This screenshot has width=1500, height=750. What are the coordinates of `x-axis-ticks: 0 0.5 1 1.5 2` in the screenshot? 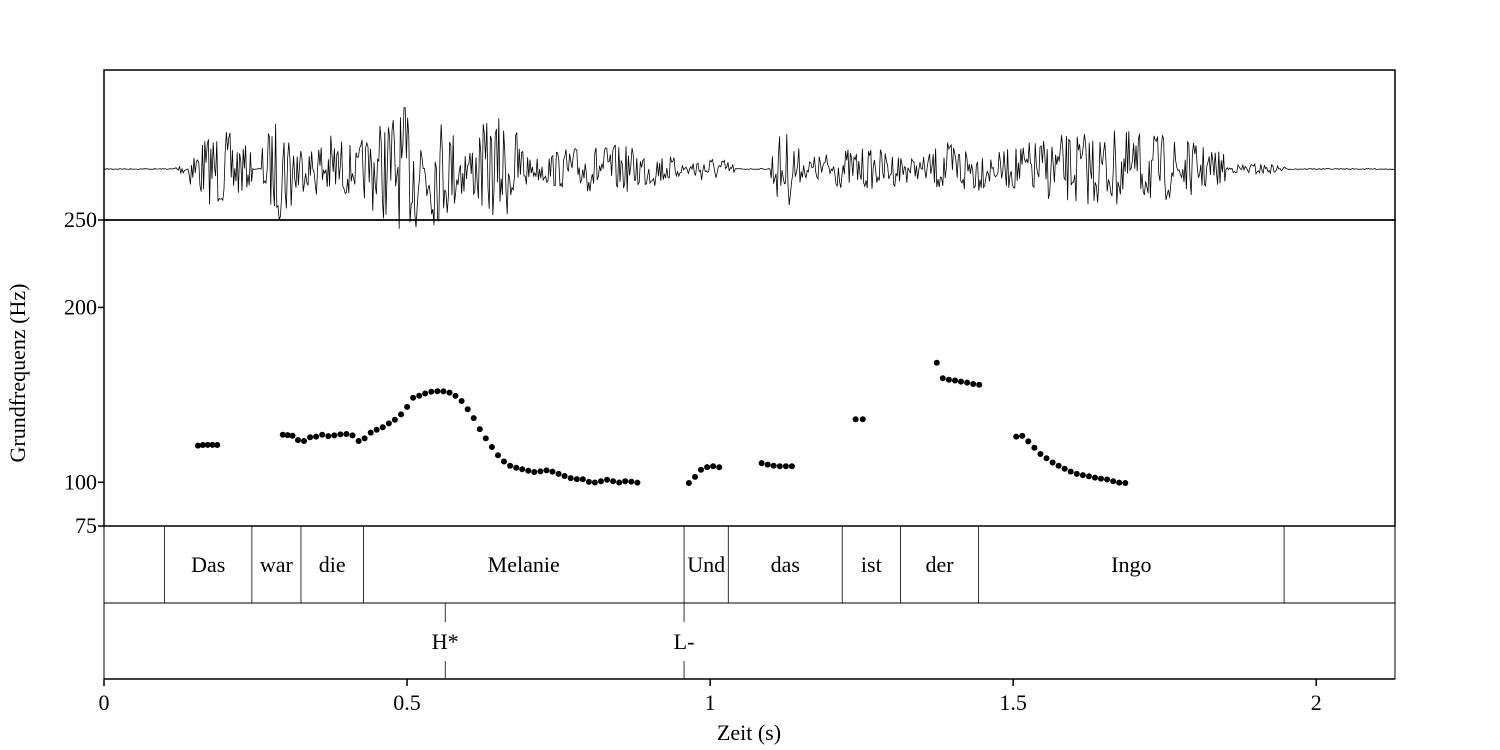 It's located at (710, 697).